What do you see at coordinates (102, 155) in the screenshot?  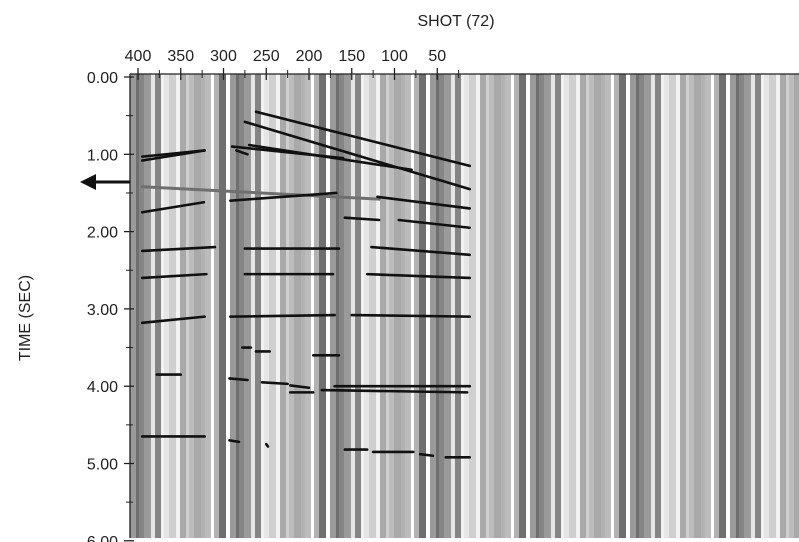 I see `y-tick-label: 1.00` at bounding box center [102, 155].